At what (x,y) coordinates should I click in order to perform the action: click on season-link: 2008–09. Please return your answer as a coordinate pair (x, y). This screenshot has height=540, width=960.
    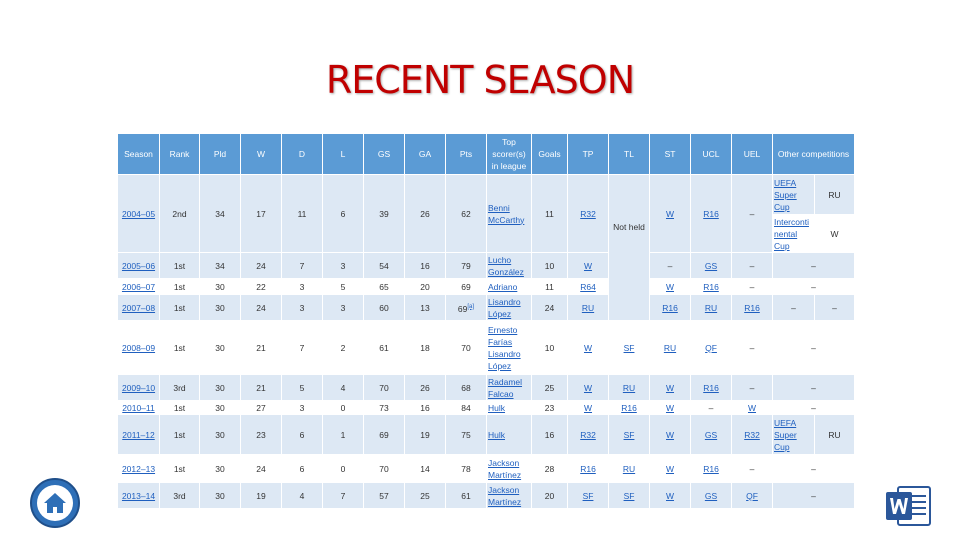
    Looking at the image, I should click on (138, 347).